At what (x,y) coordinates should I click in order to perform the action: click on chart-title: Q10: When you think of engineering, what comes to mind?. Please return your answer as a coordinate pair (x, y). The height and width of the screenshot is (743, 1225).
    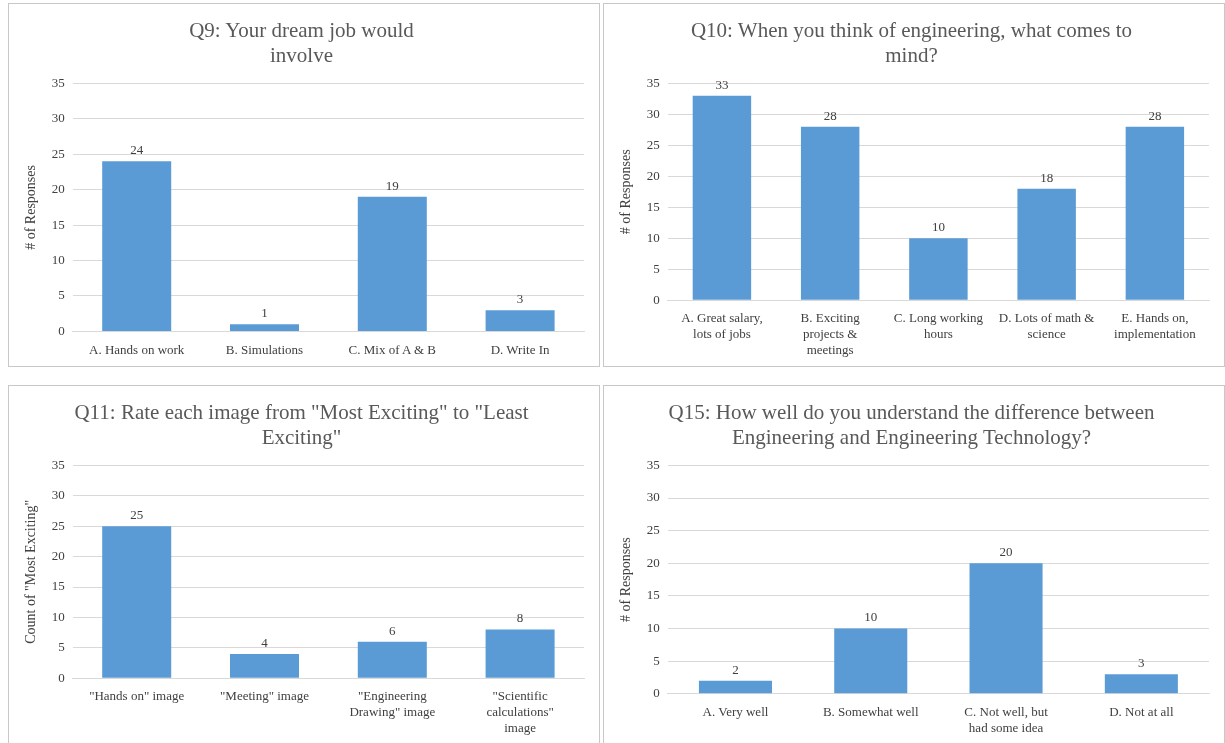
    Looking at the image, I should click on (911, 43).